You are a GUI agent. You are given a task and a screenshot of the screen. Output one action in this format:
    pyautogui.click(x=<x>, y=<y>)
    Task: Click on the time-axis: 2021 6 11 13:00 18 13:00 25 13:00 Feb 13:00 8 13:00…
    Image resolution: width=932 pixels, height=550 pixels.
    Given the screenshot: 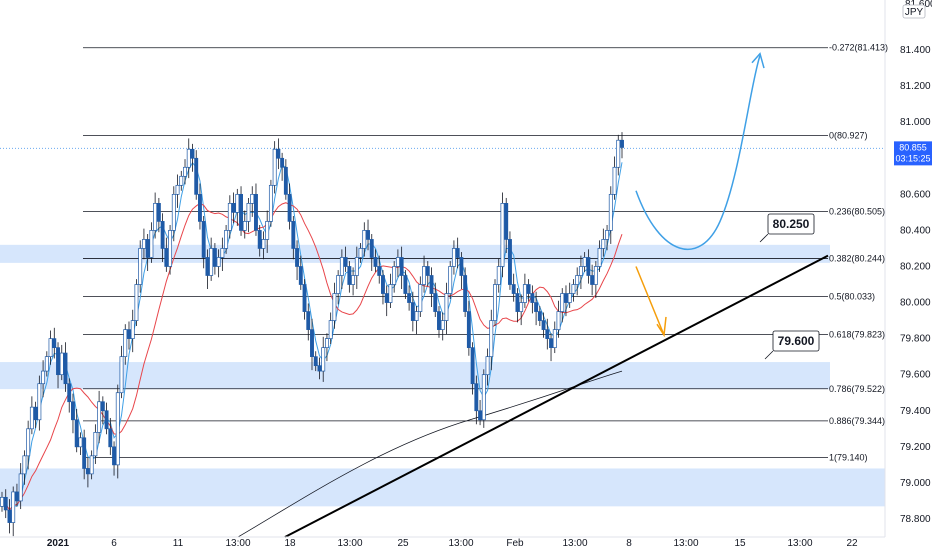 What is the action you would take?
    pyautogui.click(x=442, y=542)
    